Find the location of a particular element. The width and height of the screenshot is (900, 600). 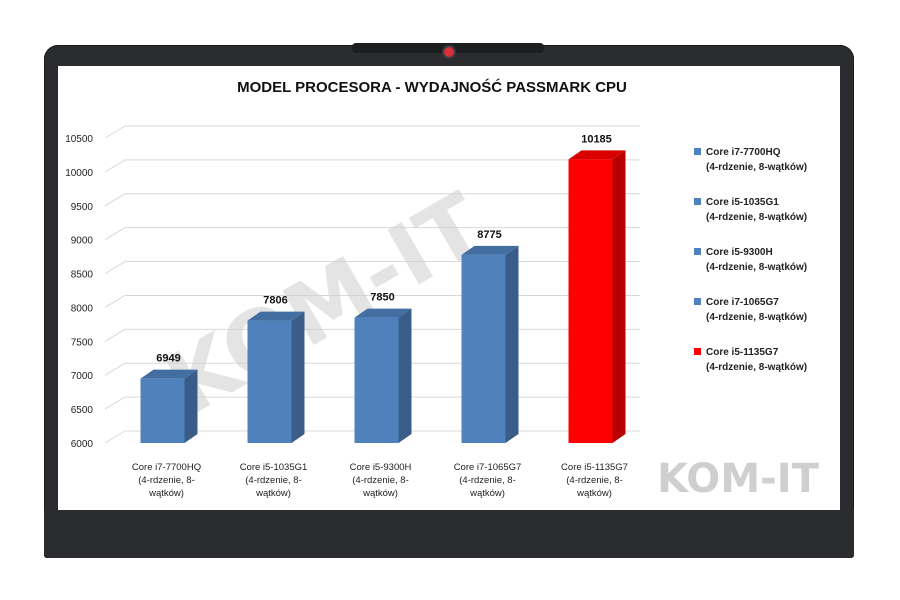

y-tick-label: 9500 is located at coordinates (82, 207).